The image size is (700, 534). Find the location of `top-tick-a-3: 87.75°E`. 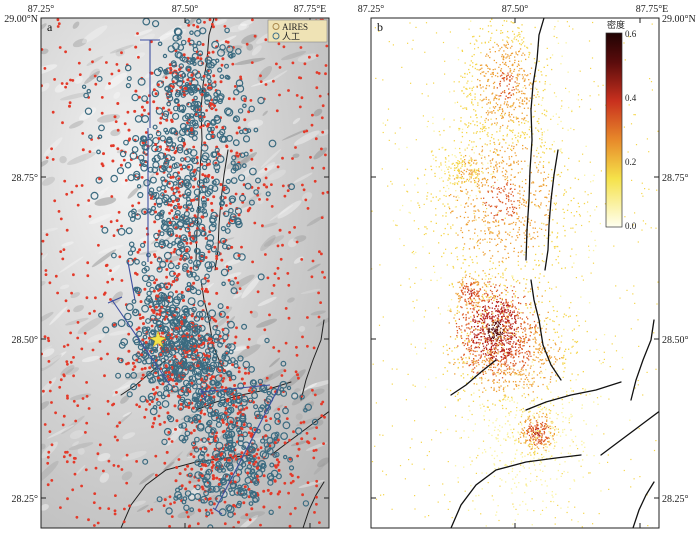

top-tick-a-3: 87.75°E is located at coordinates (310, 9).